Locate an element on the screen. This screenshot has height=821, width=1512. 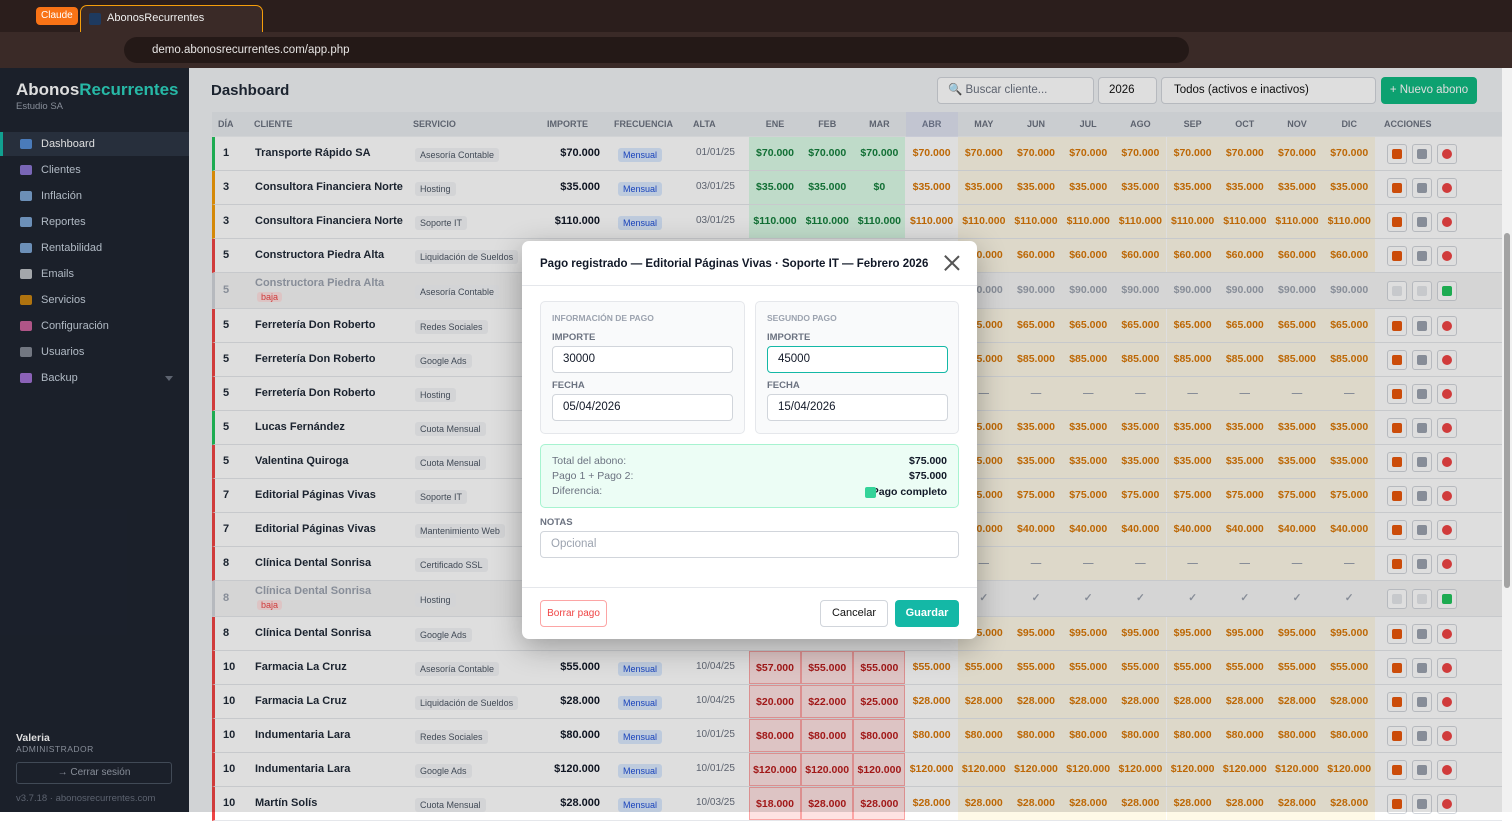
user-name: Valeria is located at coordinates (33, 738).